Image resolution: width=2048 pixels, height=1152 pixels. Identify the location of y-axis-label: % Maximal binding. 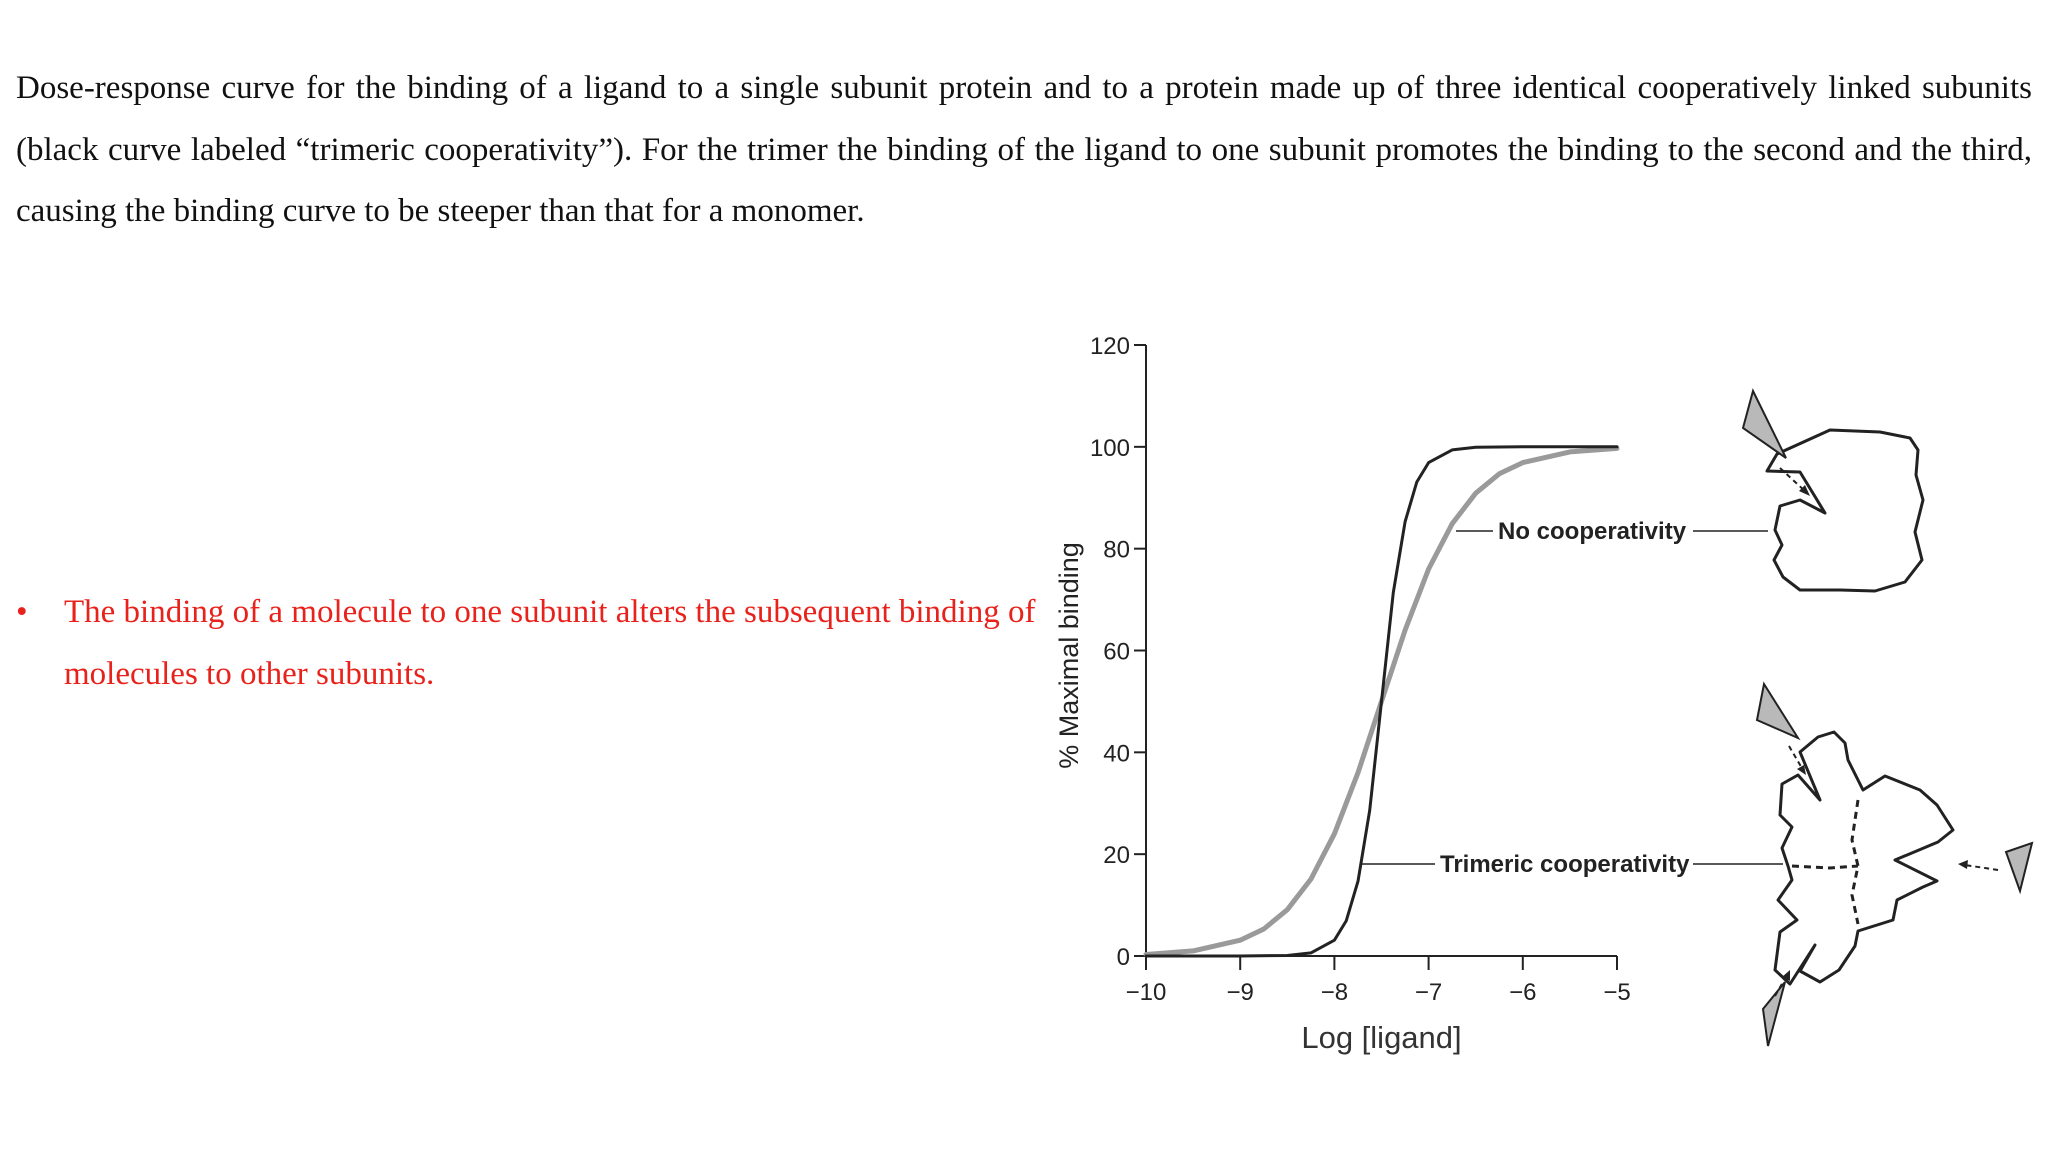
(1069, 655).